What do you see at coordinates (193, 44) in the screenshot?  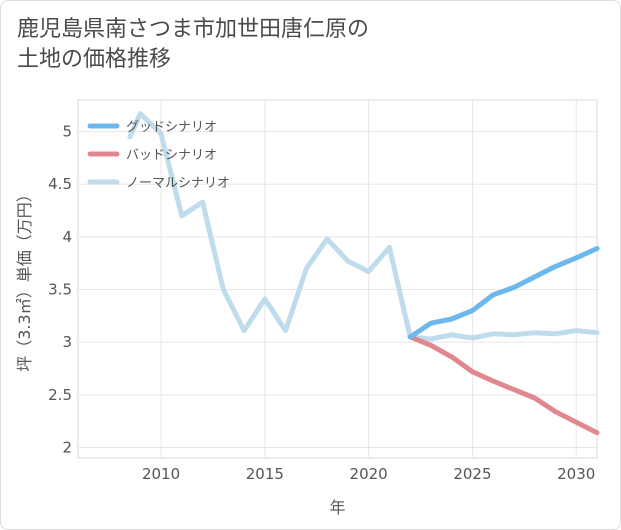 I see `chart-title: 鹿児島県南さつま市加世田唐仁原の 土地の価格推移` at bounding box center [193, 44].